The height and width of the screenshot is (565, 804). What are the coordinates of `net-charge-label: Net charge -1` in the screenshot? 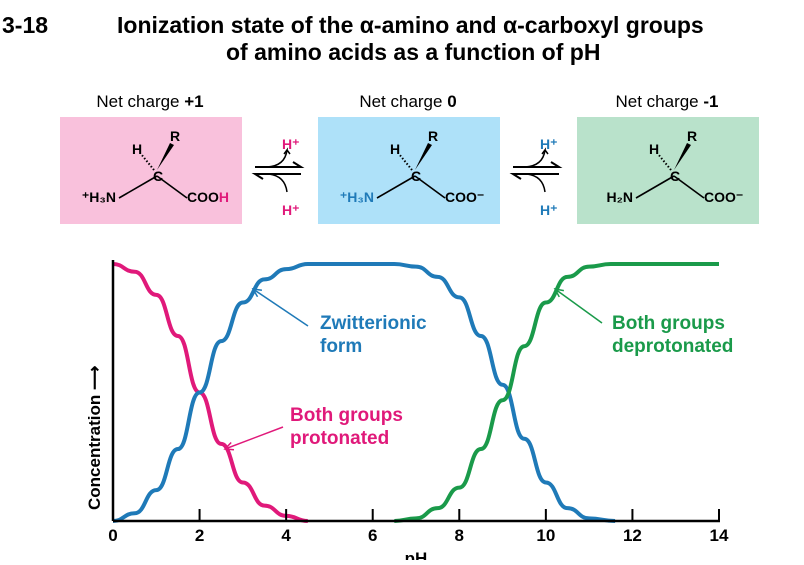 It's located at (666, 101).